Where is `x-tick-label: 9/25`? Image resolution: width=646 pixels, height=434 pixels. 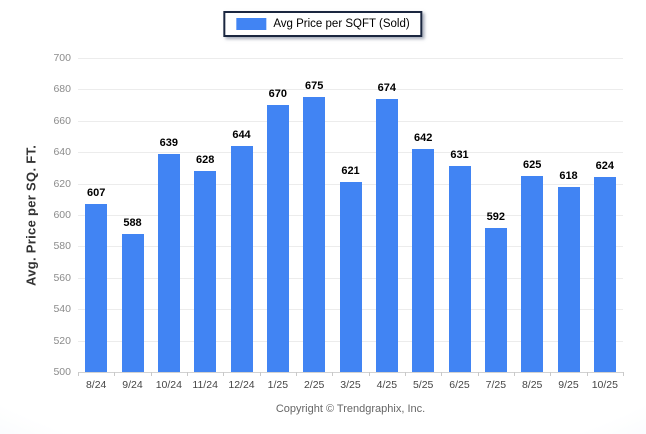
x-tick-label: 9/25 is located at coordinates (568, 385).